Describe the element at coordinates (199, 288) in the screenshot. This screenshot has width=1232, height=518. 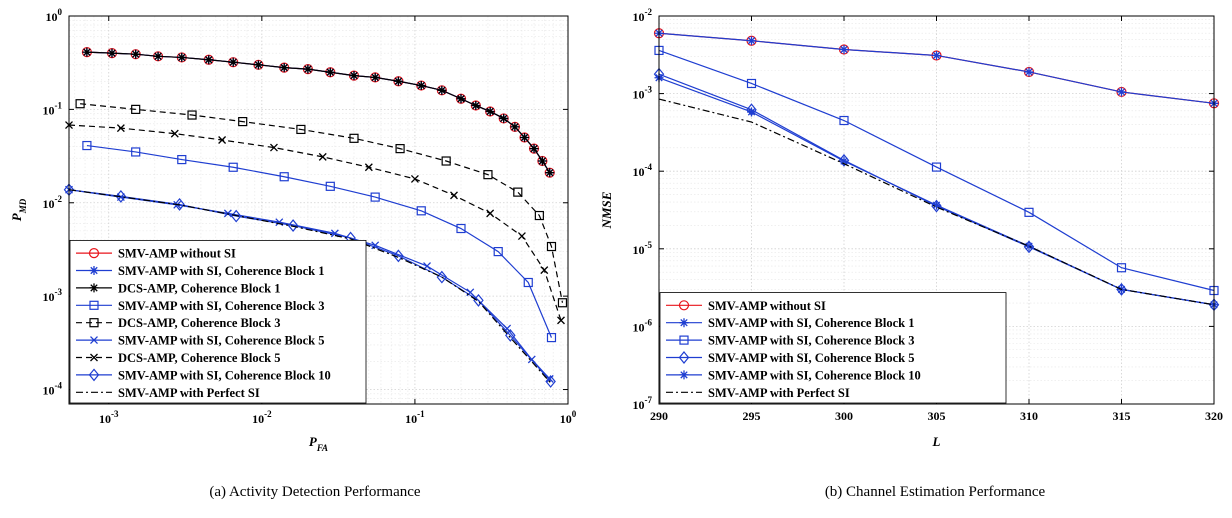
I see `legend-label: DCS-AMP, Coherence Block 1` at that location.